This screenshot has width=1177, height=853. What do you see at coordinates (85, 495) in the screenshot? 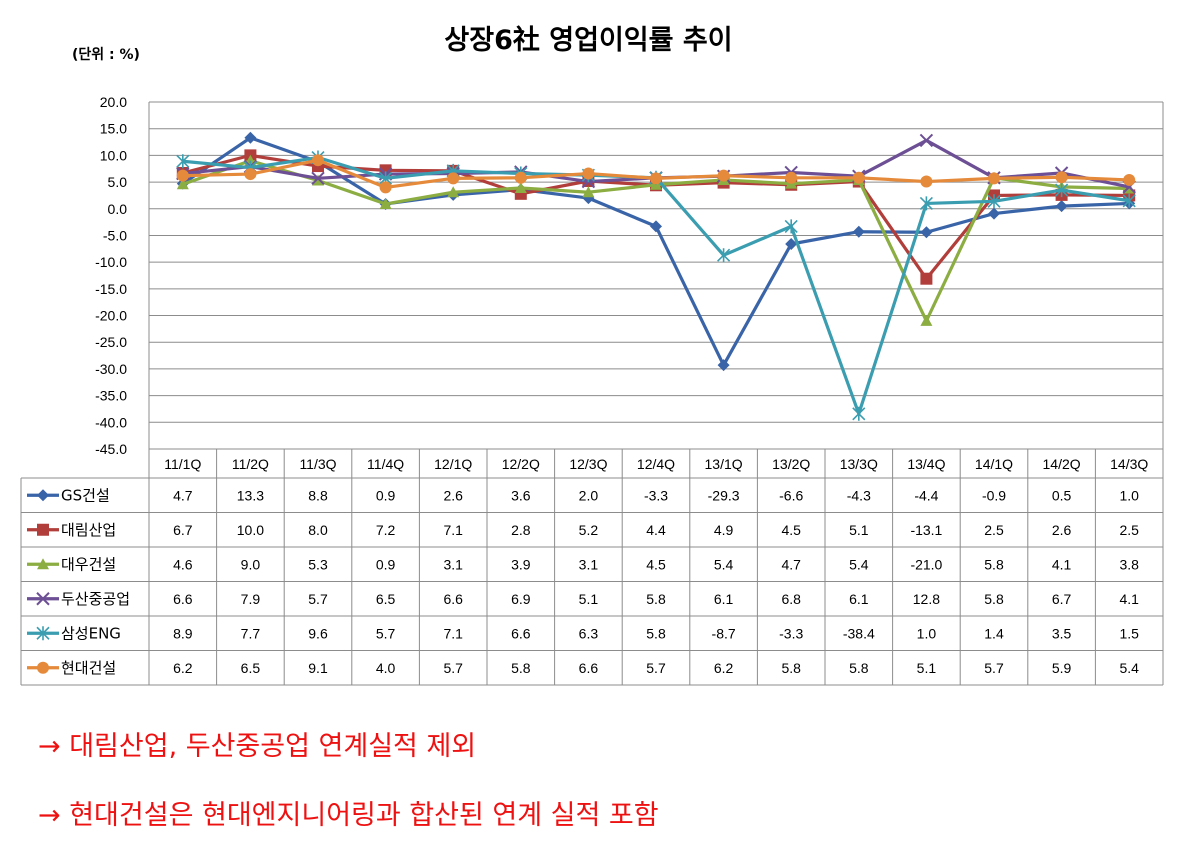
I see `legend-series-name: GS건설` at bounding box center [85, 495].